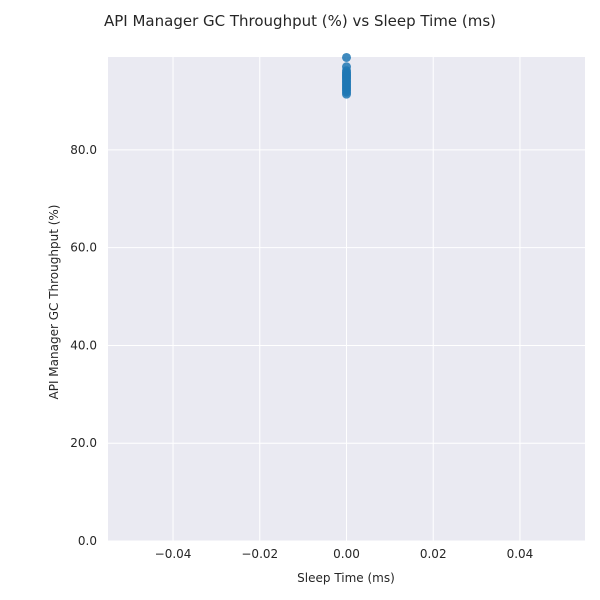 The width and height of the screenshot is (600, 600). I want to click on x-tick-label: 0.02, so click(433, 554).